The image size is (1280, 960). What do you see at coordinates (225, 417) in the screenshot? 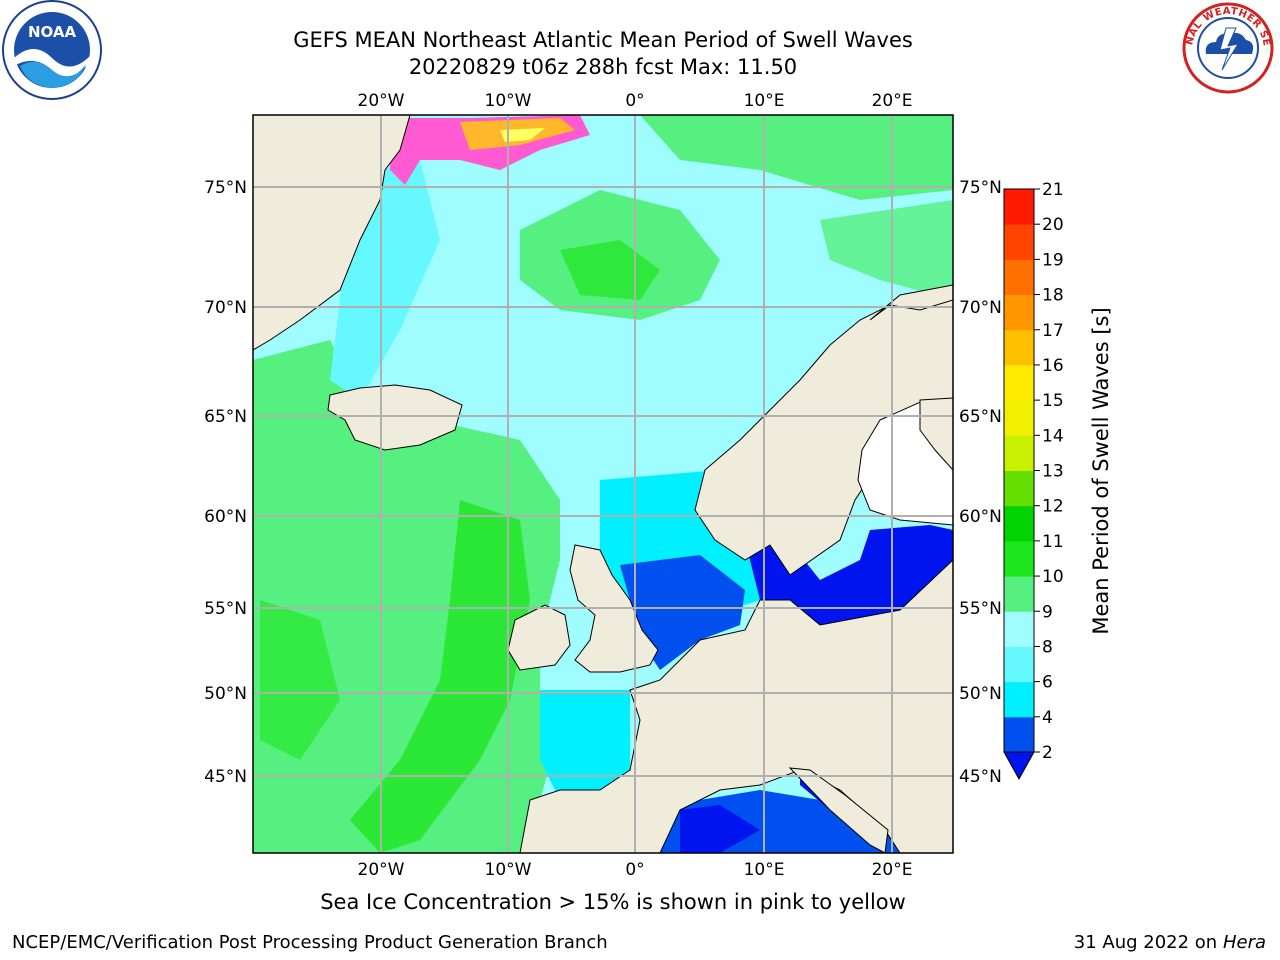
I see `lat-label-left: 65°N` at bounding box center [225, 417].